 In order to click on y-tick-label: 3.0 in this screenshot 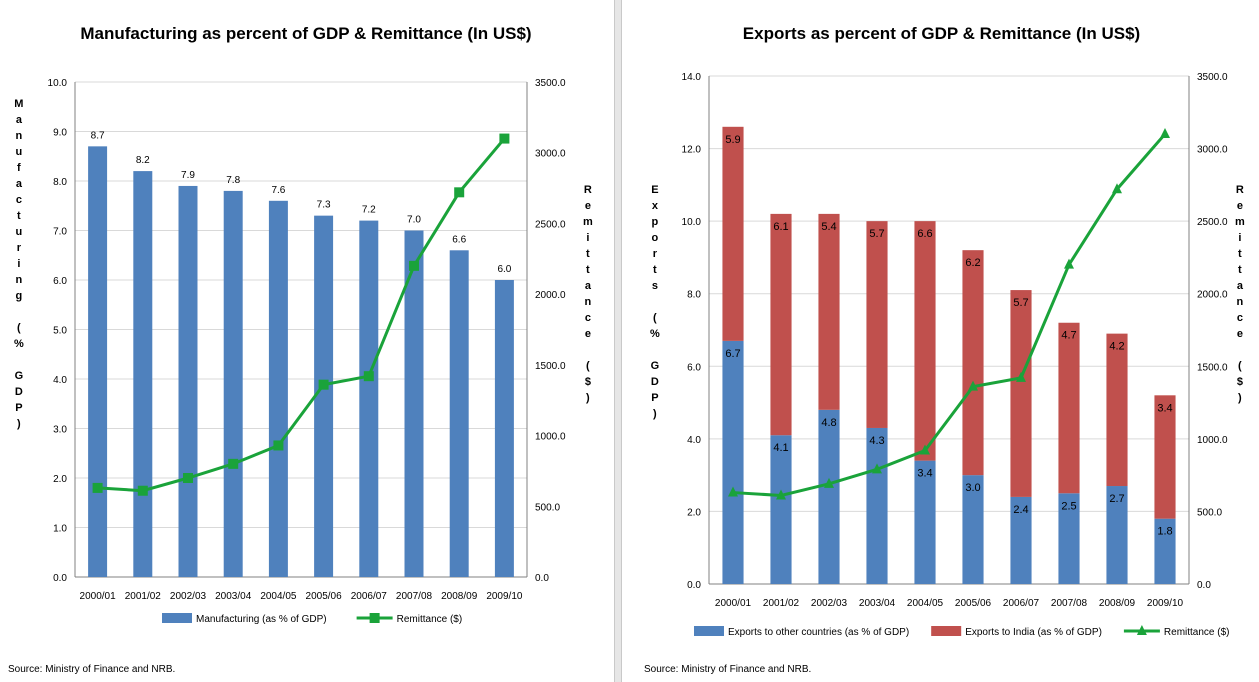, I will do `click(60, 430)`.